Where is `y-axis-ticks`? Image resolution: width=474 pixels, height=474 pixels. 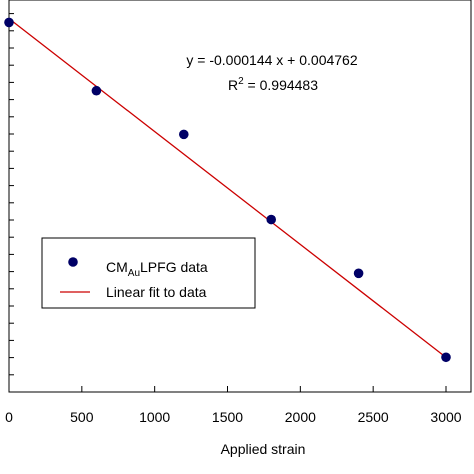
y-axis-ticks is located at coordinates (11, 203).